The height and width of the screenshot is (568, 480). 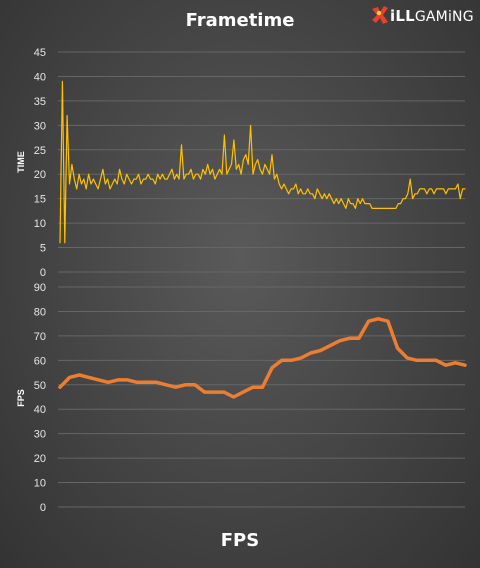 I want to click on logo-suffix: GAMiNG, so click(x=444, y=17).